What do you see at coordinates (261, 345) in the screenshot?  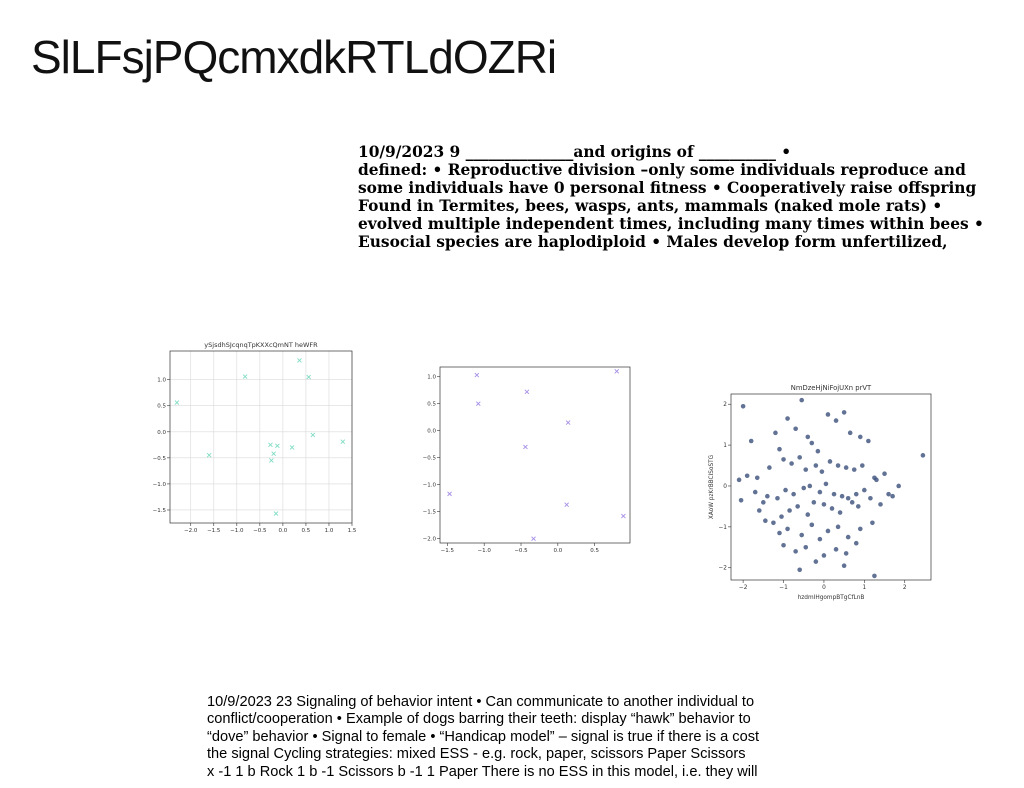 I see `chart-title: ySjsdhSJcqnqTpKXXcQmNT heWFR` at bounding box center [261, 345].